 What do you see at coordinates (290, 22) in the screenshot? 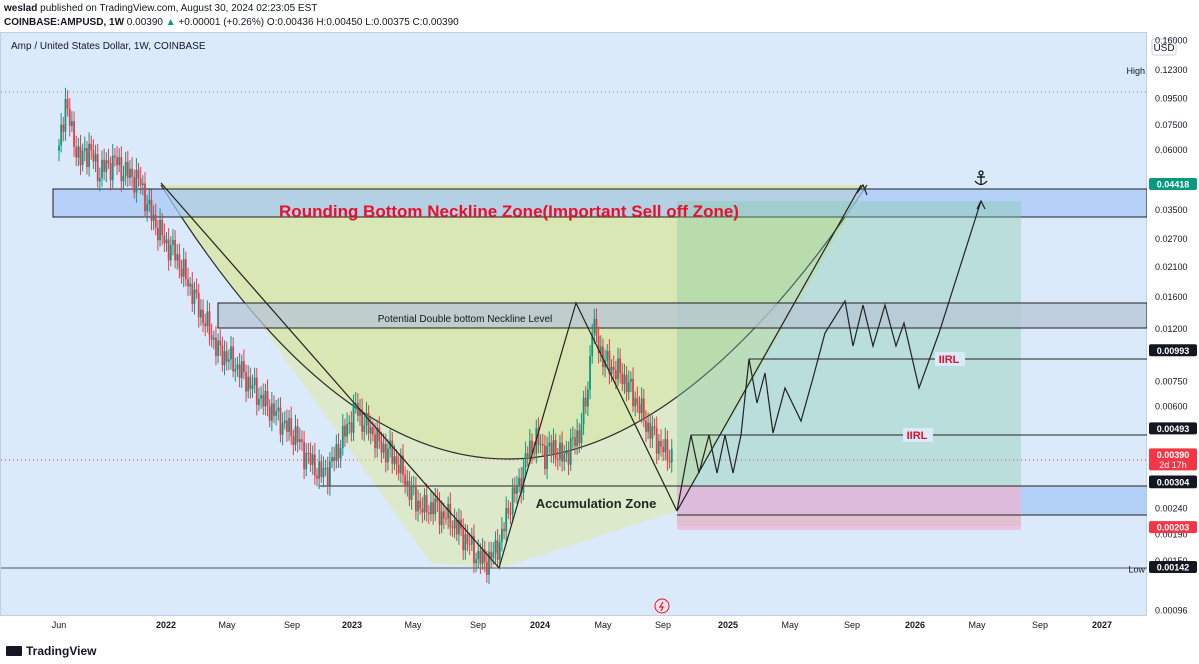
I see `ohlc-open: O:0.00436` at bounding box center [290, 22].